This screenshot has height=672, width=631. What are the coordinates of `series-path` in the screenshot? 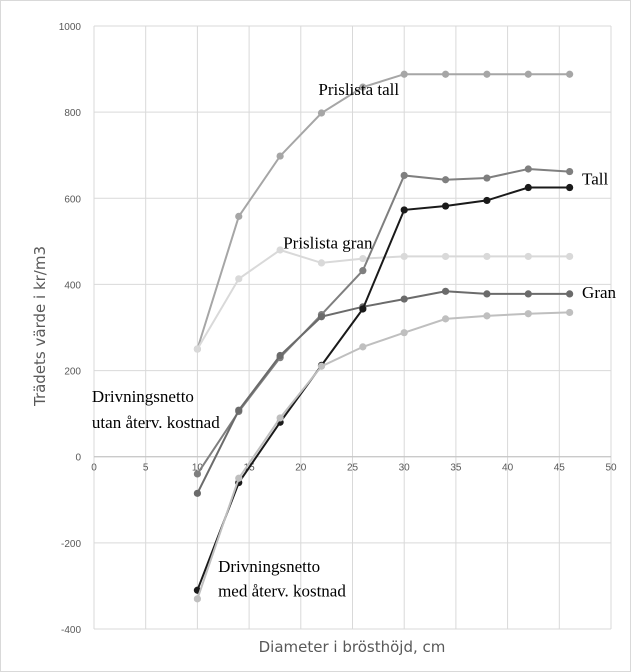 It's located at (383, 299).